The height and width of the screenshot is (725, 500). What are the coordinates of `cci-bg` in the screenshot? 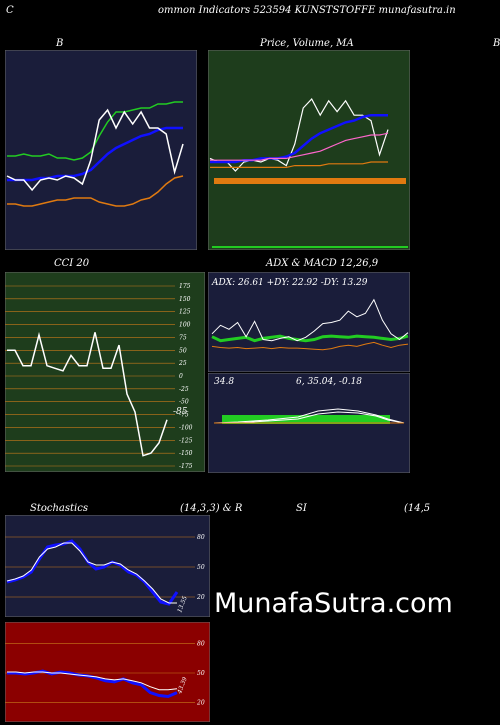 It's located at (105, 372).